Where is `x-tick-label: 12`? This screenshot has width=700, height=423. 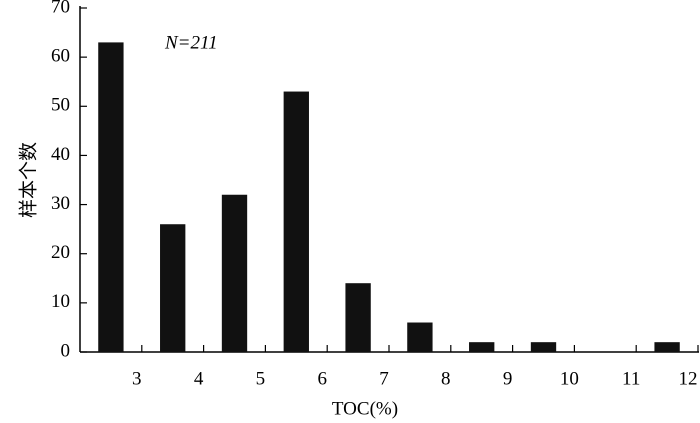
x-tick-label: 12 is located at coordinates (688, 378).